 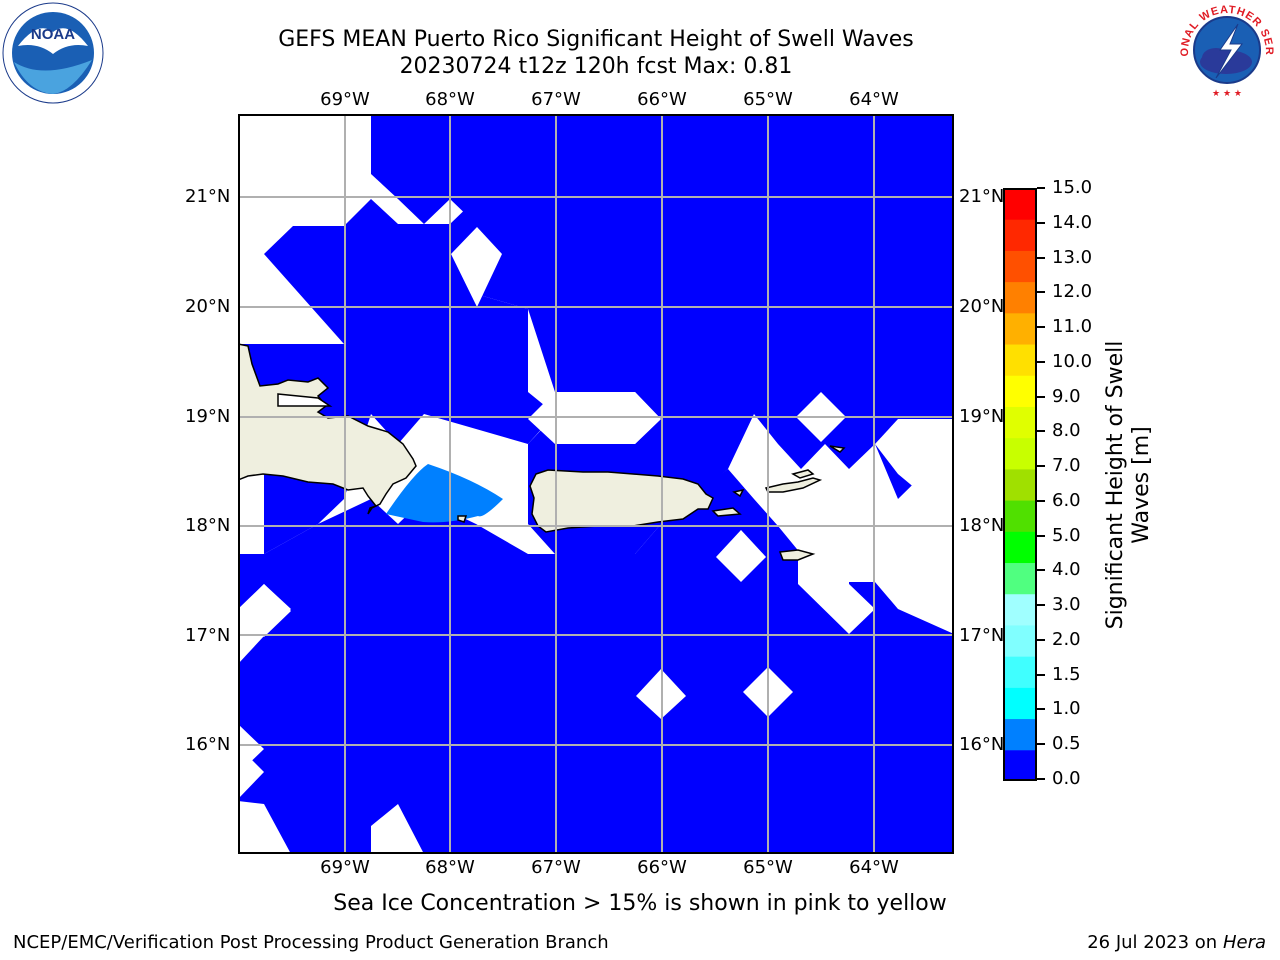 What do you see at coordinates (662, 867) in the screenshot?
I see `lon-label-bottom: 66°W` at bounding box center [662, 867].